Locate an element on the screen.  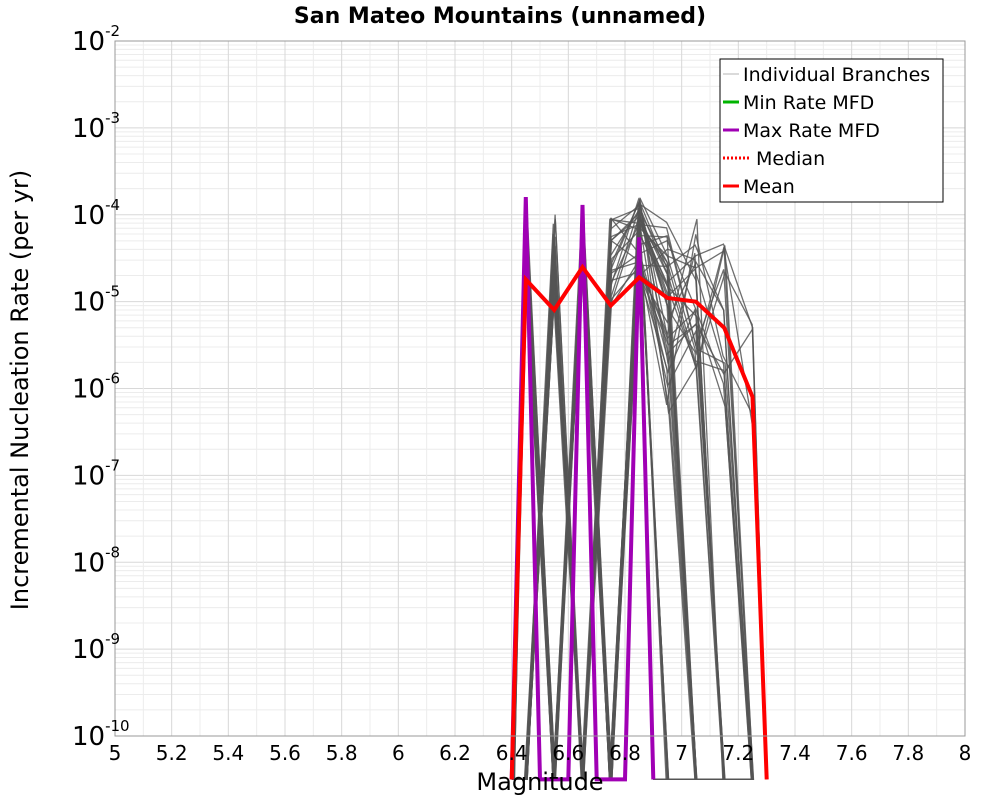
x-tick-label: 7.6 is located at coordinates (852, 753).